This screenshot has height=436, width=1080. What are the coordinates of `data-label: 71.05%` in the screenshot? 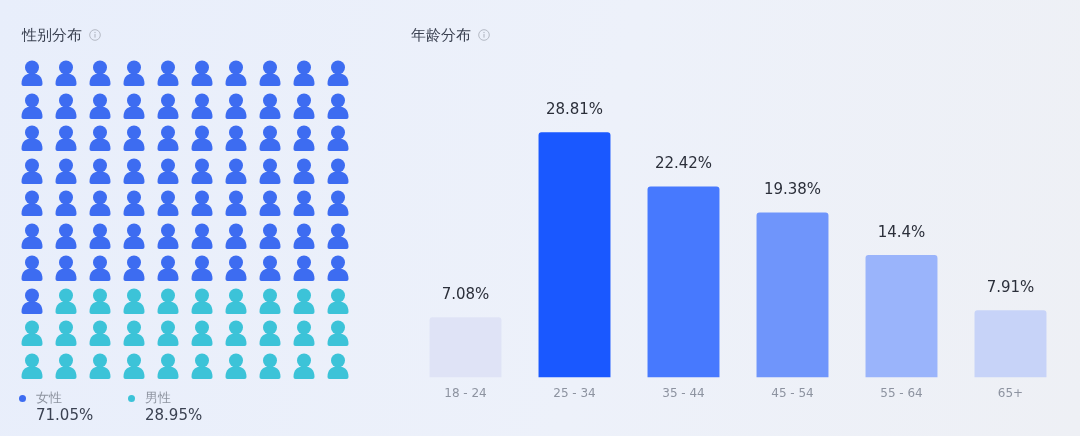 It's located at (65, 415).